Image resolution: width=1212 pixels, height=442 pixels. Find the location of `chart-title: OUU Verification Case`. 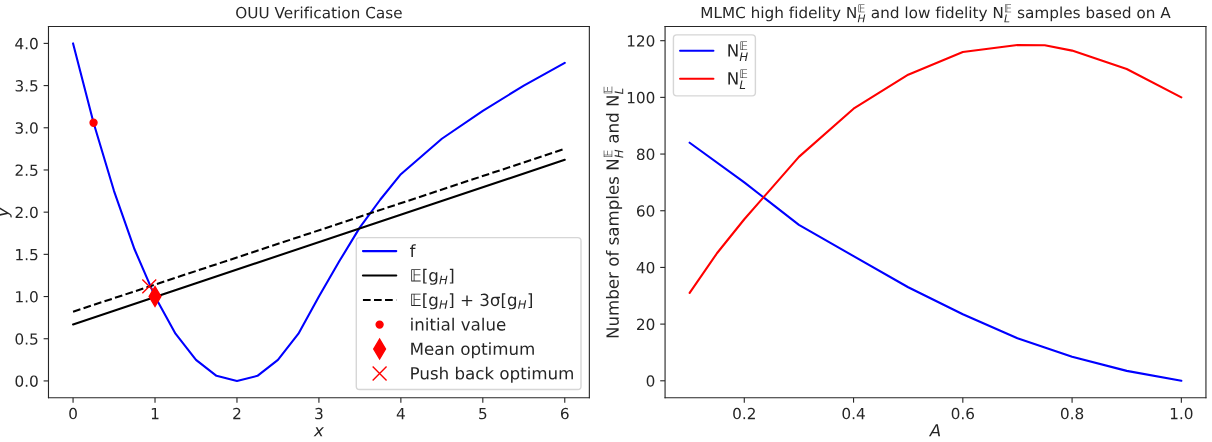

chart-title: OUU Verification Case is located at coordinates (319, 12).